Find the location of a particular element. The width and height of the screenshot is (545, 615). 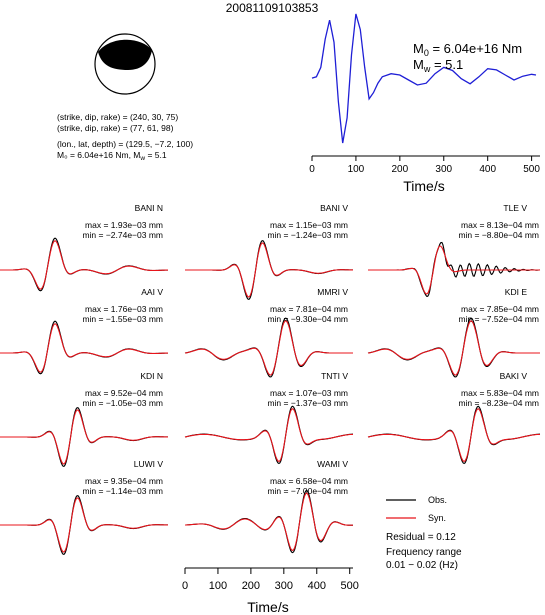

nodal-plane-1: (strike, dip, rake) = (240, 30, 75) is located at coordinates (117, 117).